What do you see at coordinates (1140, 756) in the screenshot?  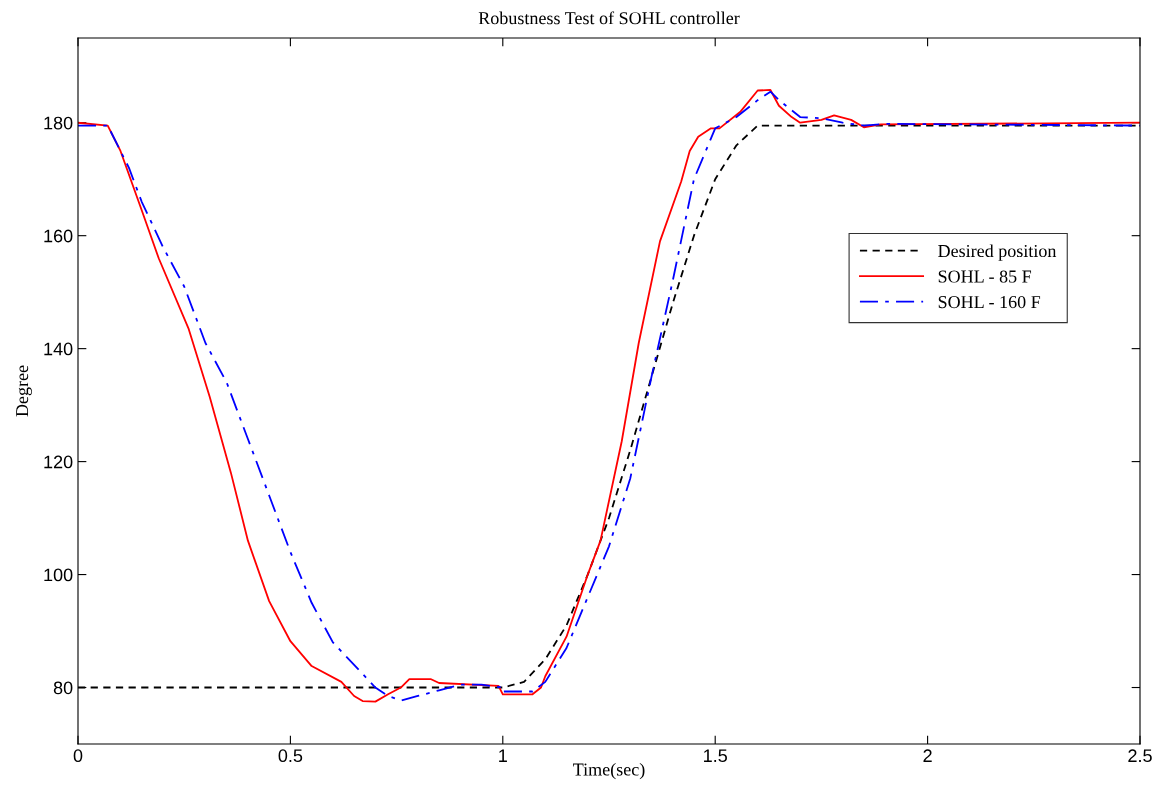 I see `x-tick-label: 2.5` at bounding box center [1140, 756].